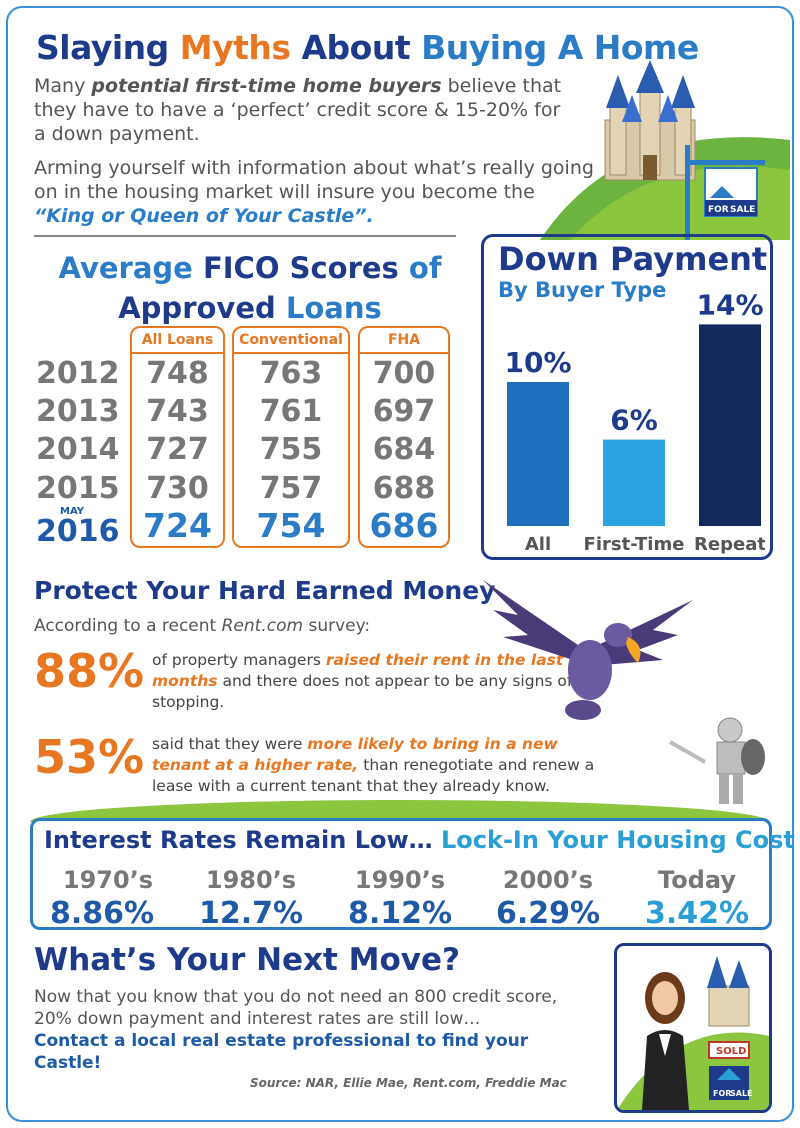 This screenshot has height=1128, width=800. What do you see at coordinates (665, 150) in the screenshot?
I see `castle-illustration: FOR SALE` at bounding box center [665, 150].